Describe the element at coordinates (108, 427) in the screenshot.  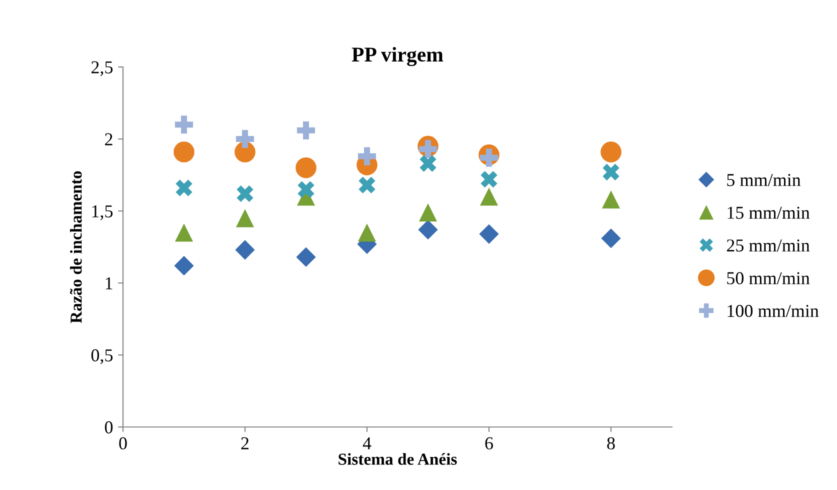
I see `y-tick-label: 0` at that location.